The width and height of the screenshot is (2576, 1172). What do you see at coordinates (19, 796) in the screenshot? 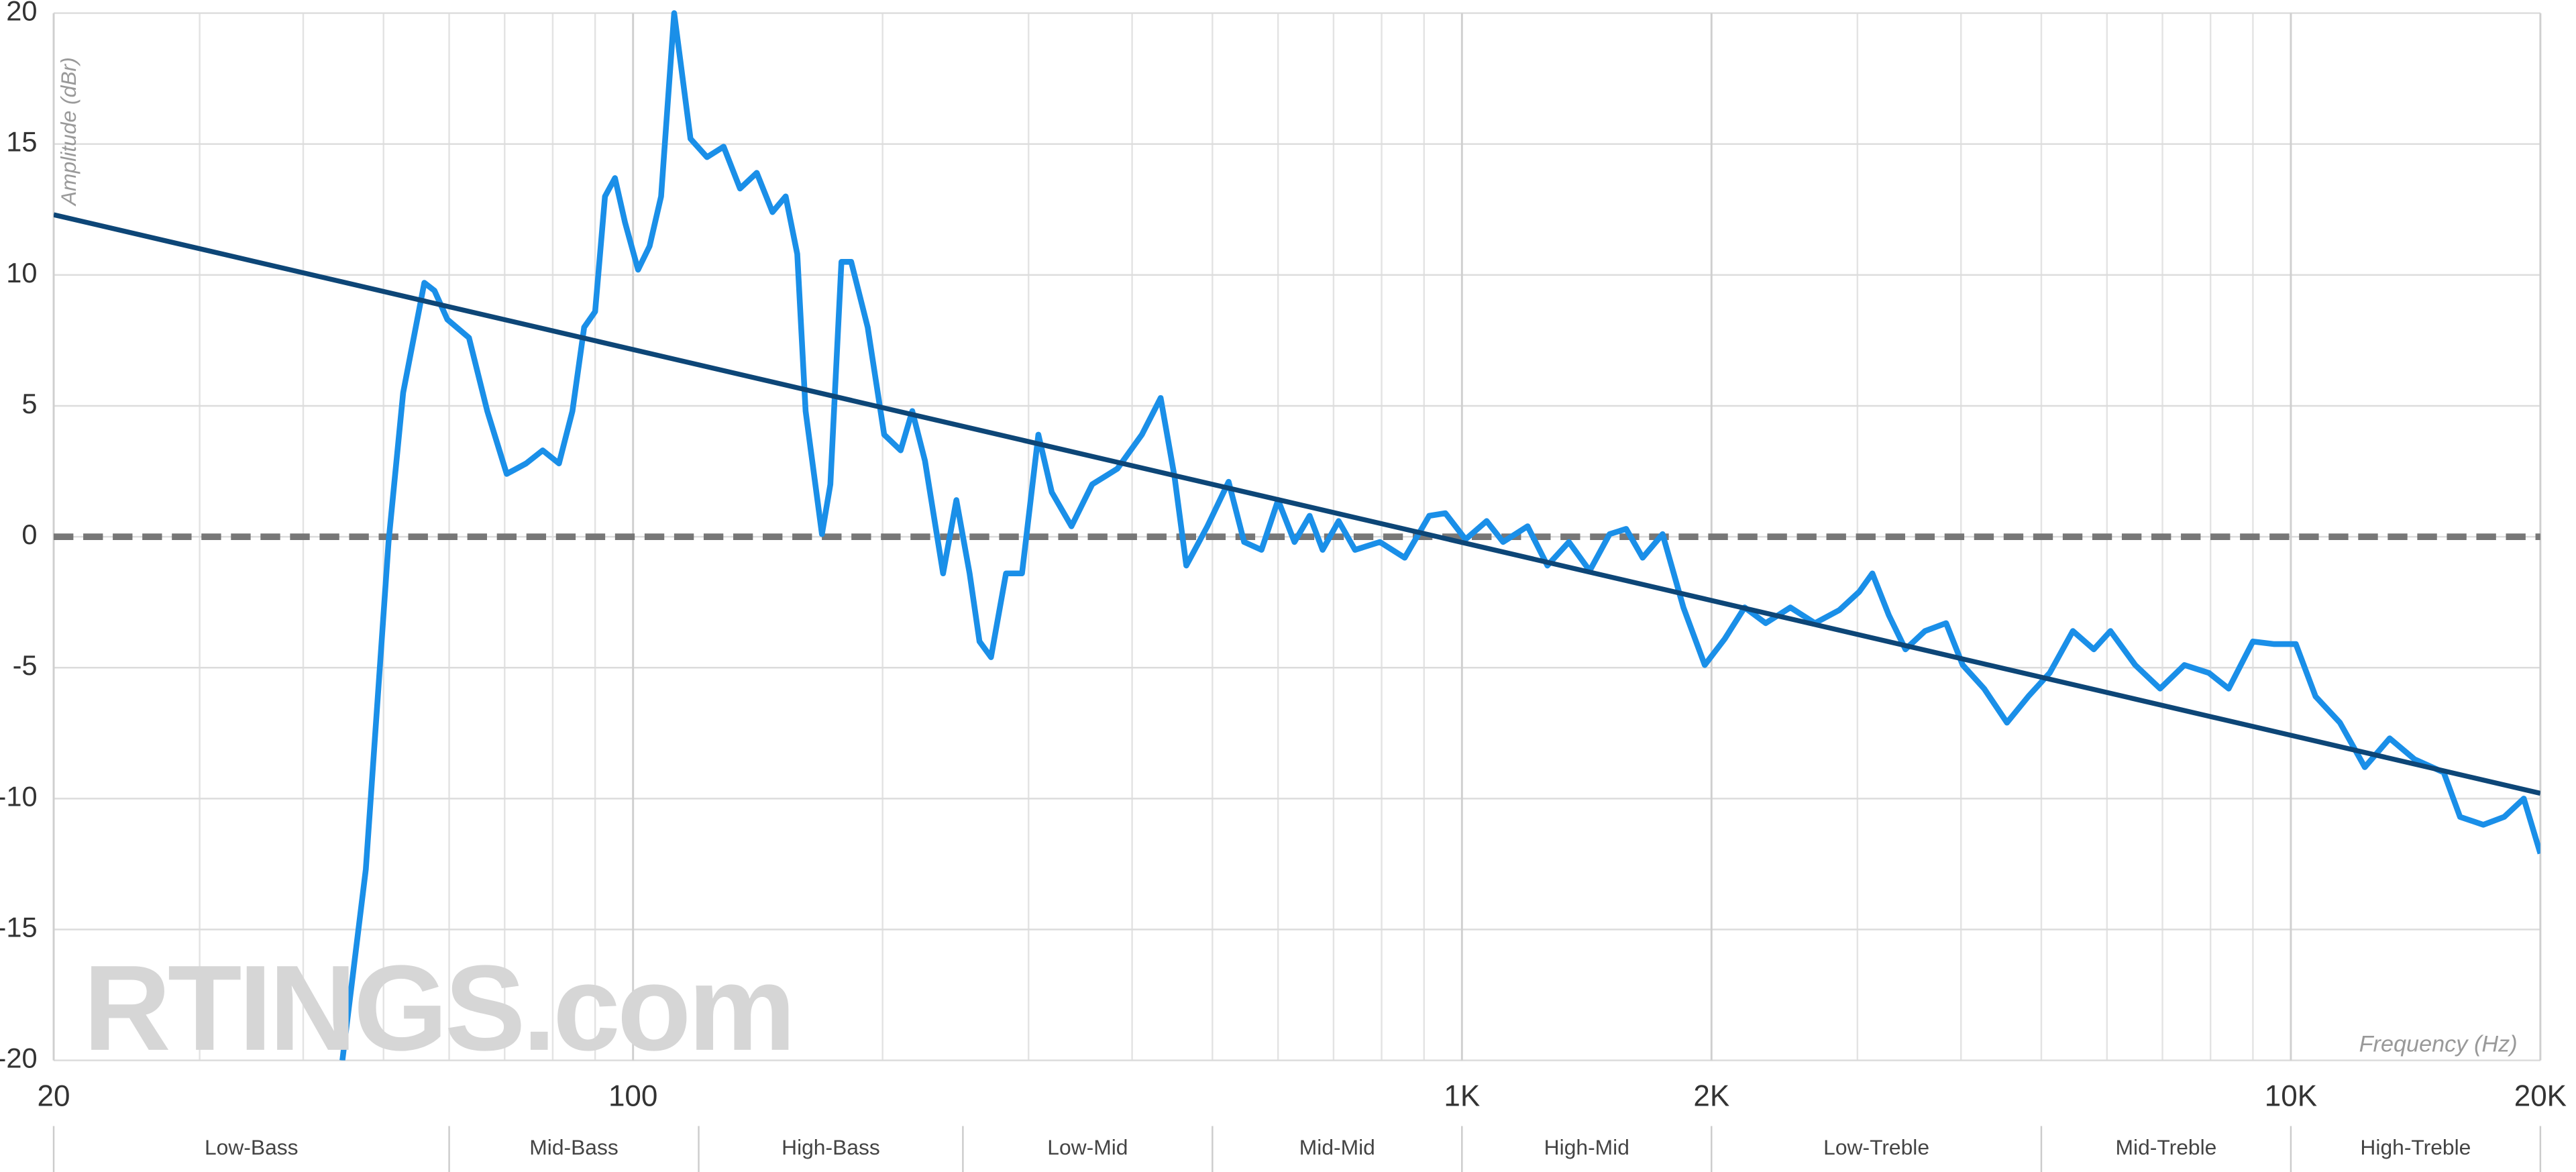
I see `y-tick-label: -10` at bounding box center [19, 796].